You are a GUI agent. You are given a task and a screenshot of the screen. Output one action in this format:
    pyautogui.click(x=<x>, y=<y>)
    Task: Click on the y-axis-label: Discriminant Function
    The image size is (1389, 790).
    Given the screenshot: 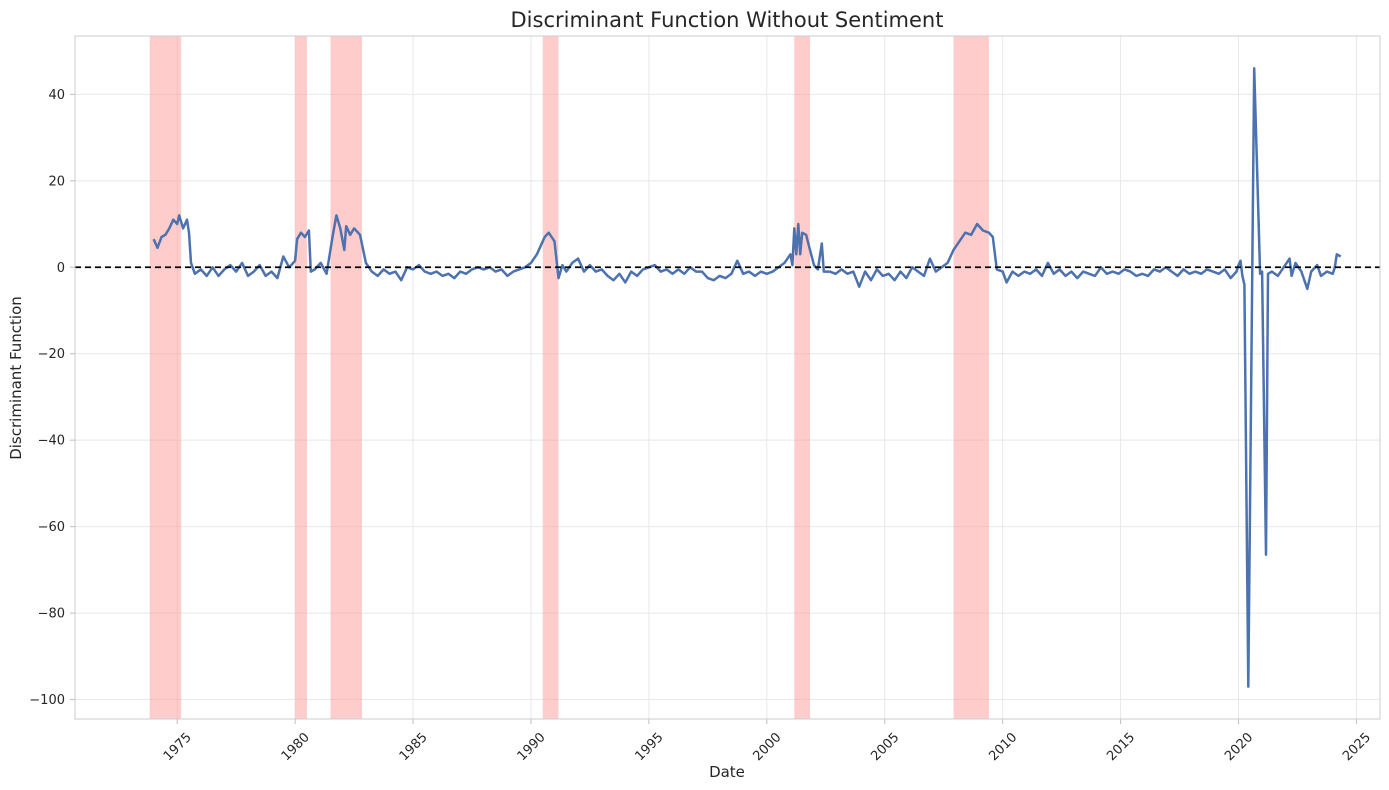 What is the action you would take?
    pyautogui.click(x=16, y=378)
    